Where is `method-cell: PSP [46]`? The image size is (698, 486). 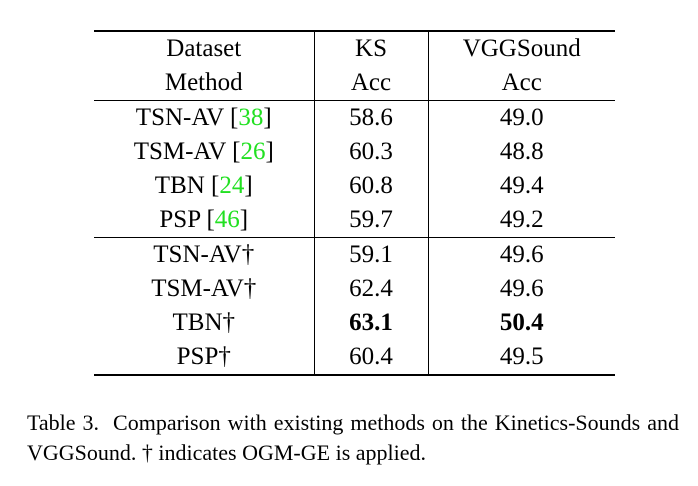 method-cell: PSP [46] is located at coordinates (204, 220).